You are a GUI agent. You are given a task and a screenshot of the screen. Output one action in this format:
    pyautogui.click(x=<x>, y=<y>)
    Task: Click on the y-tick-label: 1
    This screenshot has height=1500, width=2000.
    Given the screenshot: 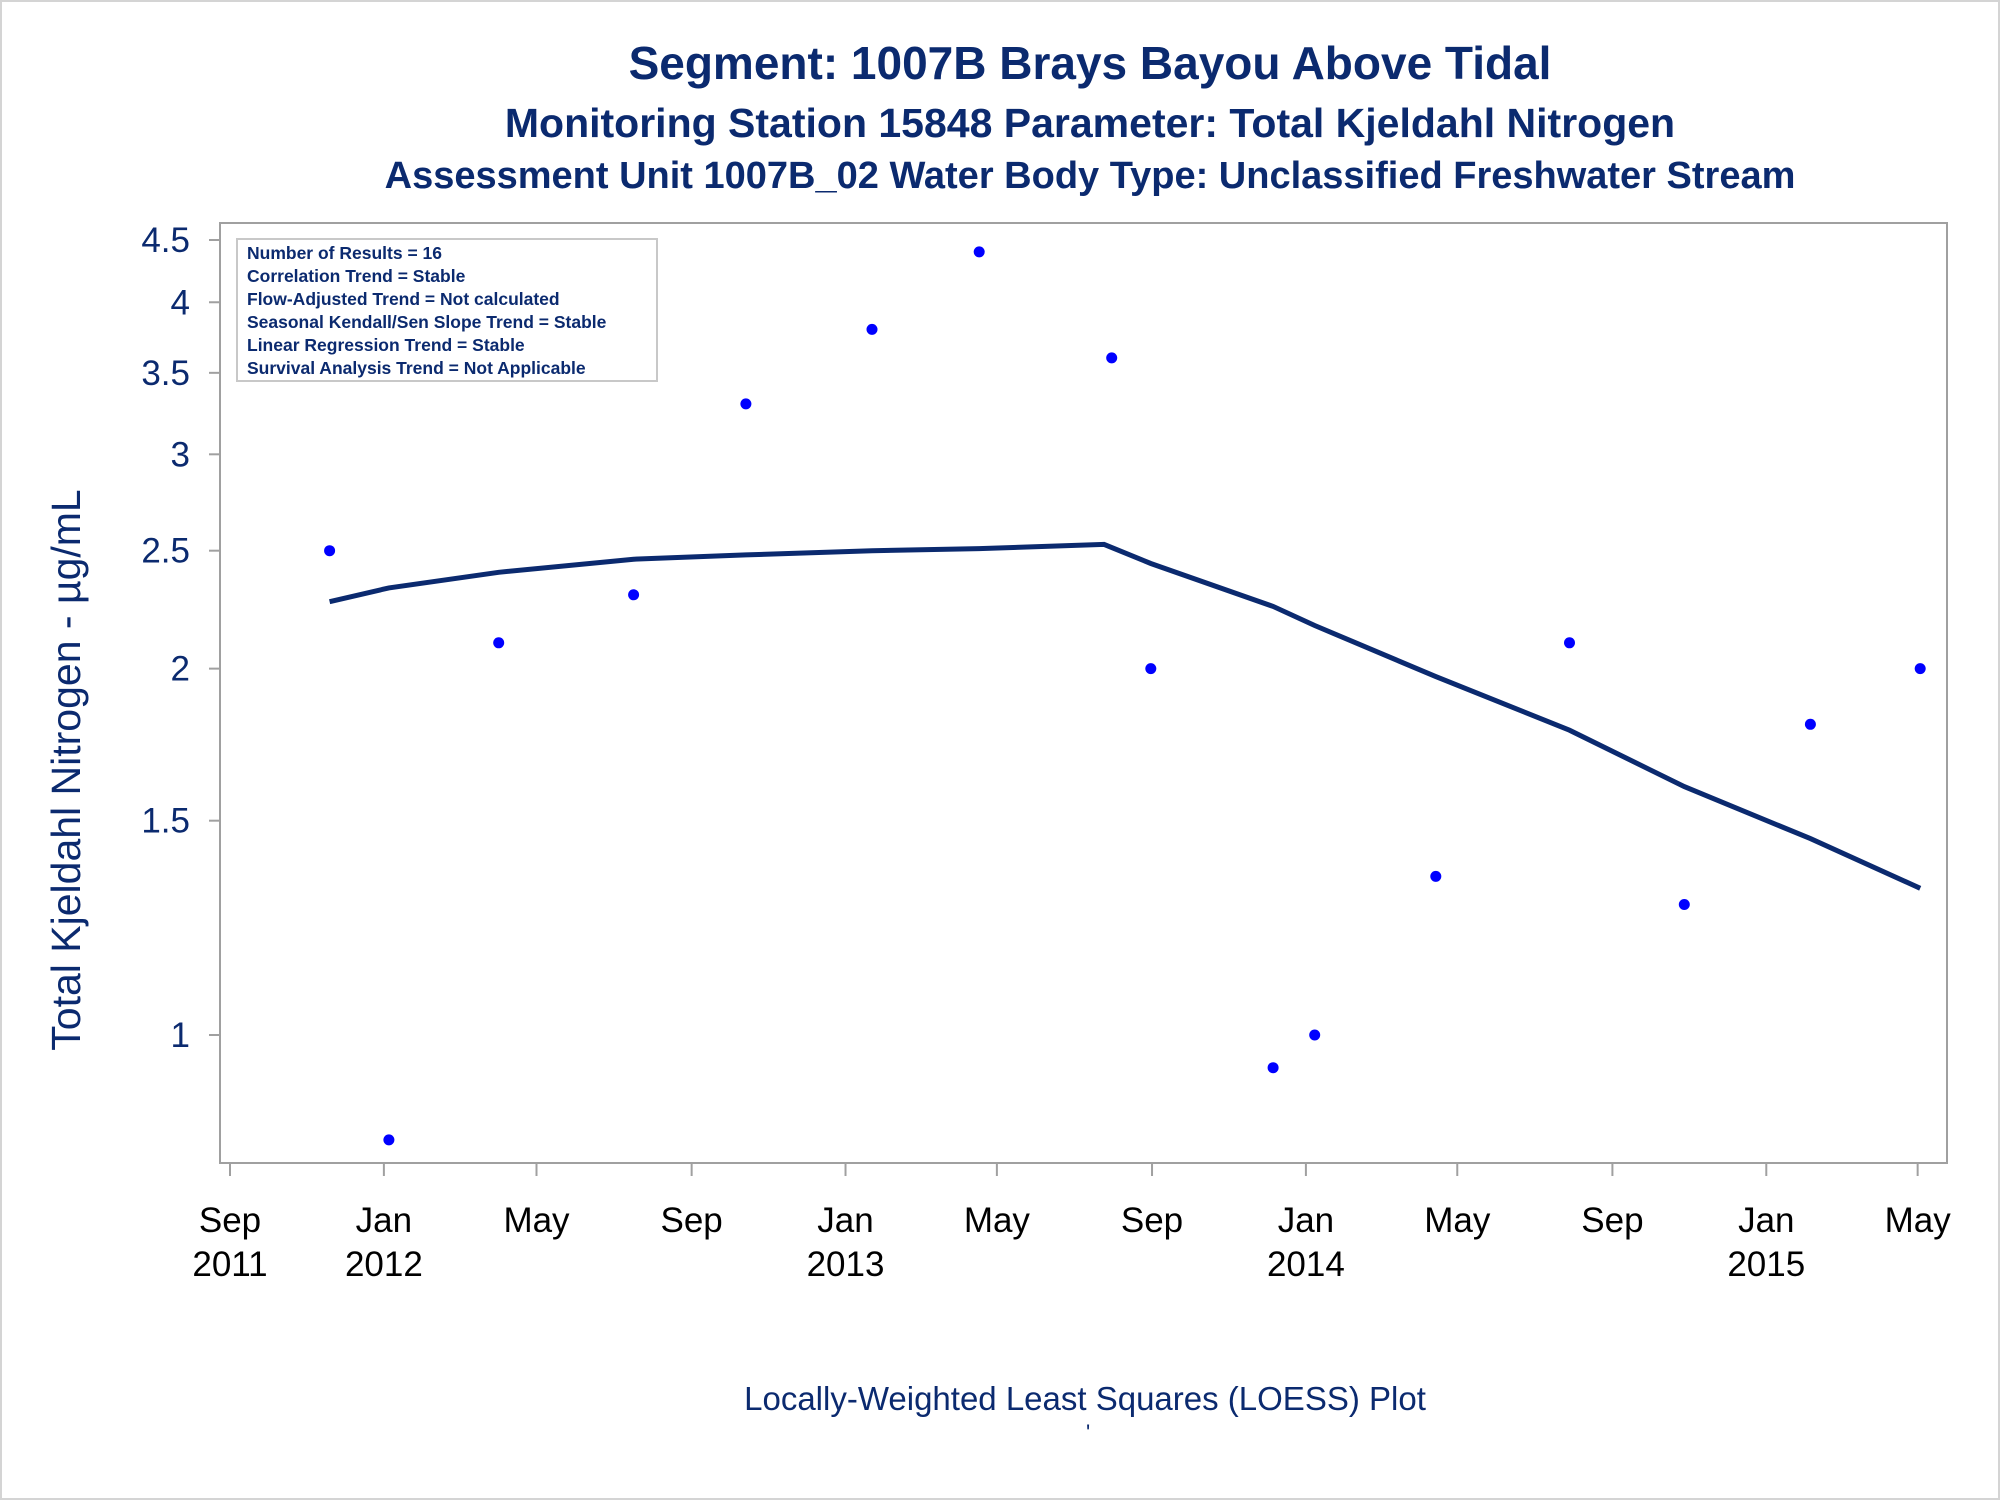 What is the action you would take?
    pyautogui.click(x=180, y=1035)
    